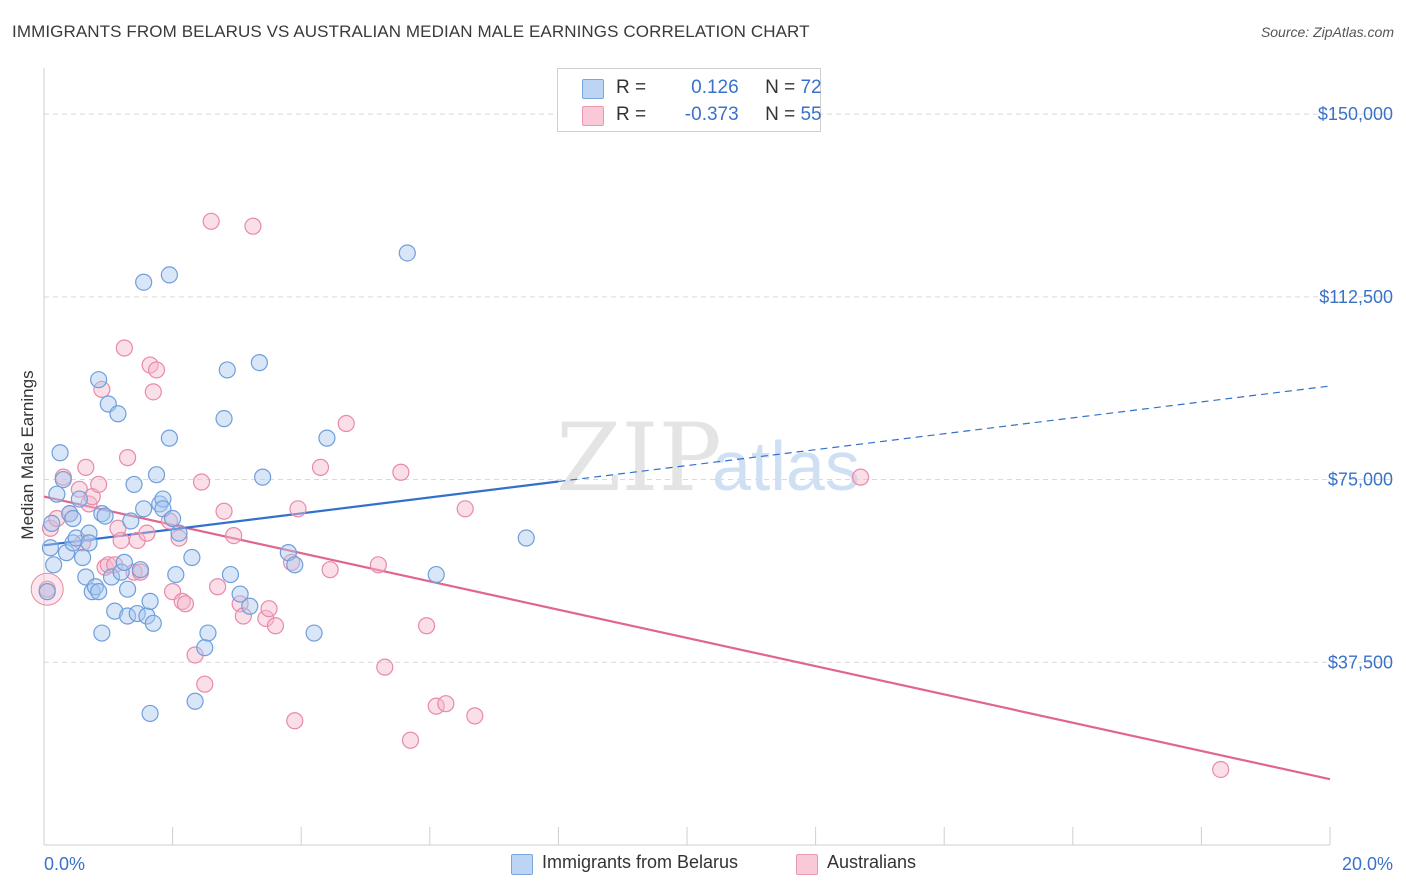 The image size is (1406, 892). What do you see at coordinates (1355, 114) in the screenshot?
I see `y-tick-label: $150,000` at bounding box center [1355, 114].